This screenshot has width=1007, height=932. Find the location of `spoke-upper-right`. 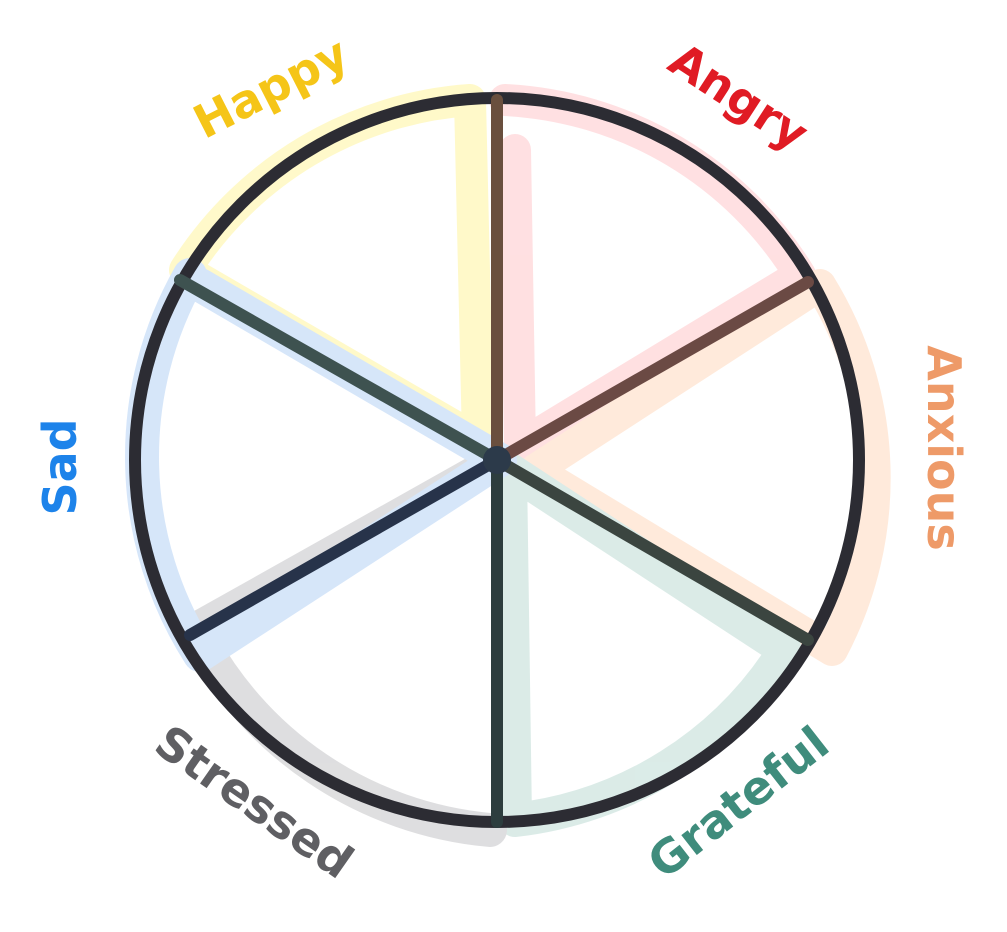

spoke-upper-right is located at coordinates (652, 371).